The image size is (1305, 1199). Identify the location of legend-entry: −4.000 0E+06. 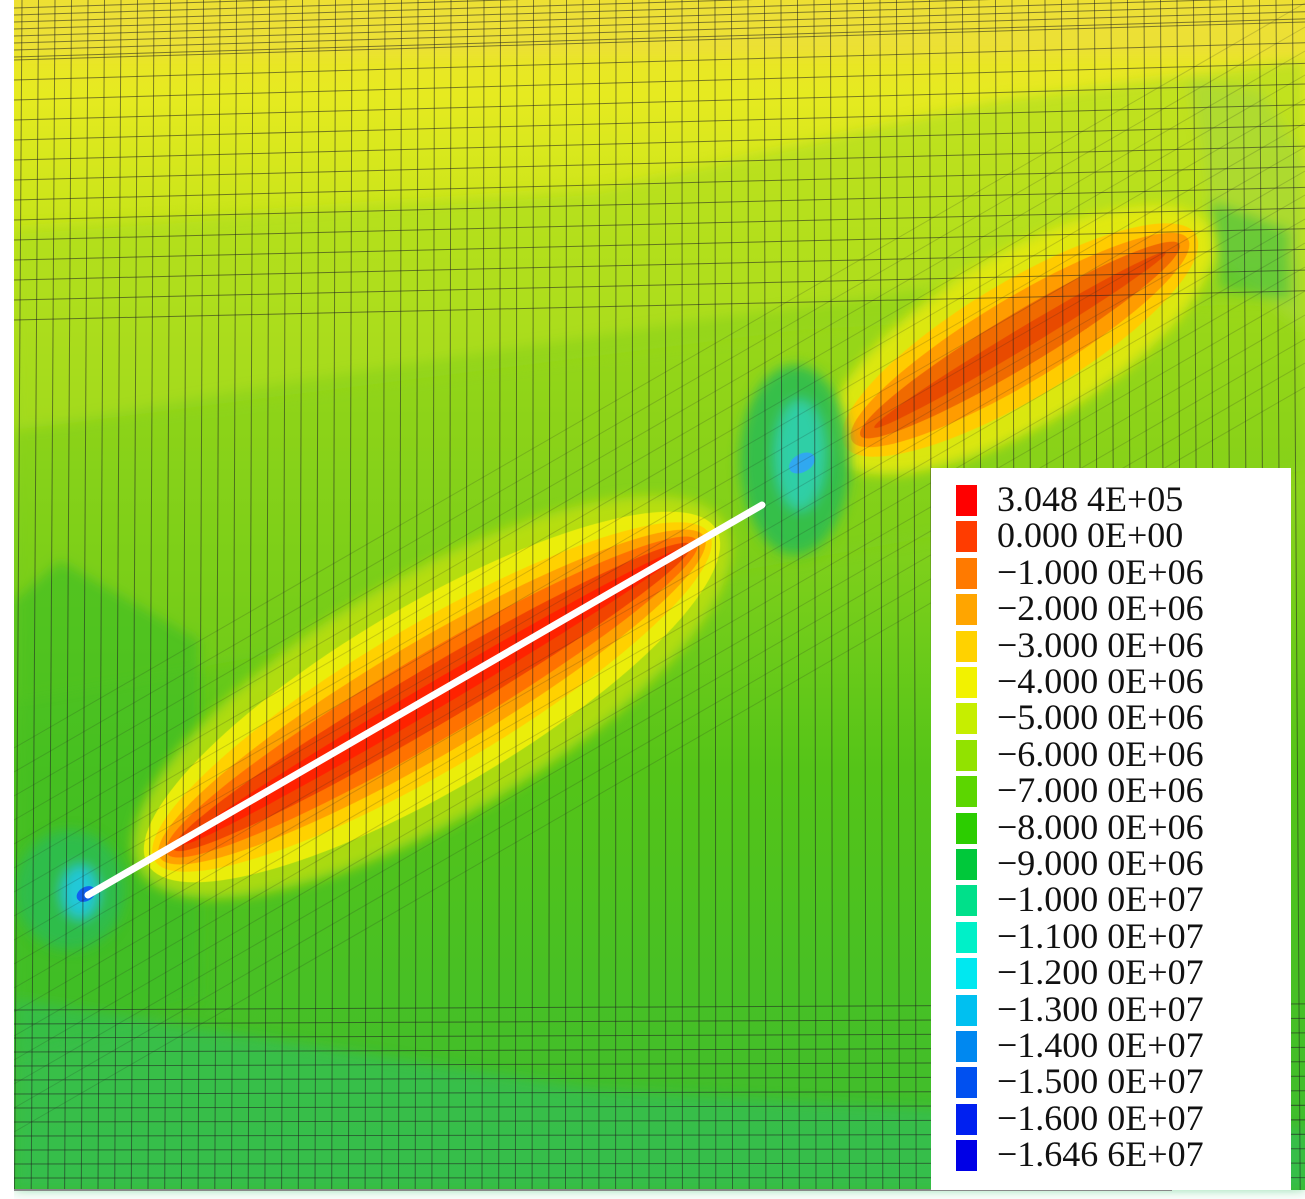
(1111, 681).